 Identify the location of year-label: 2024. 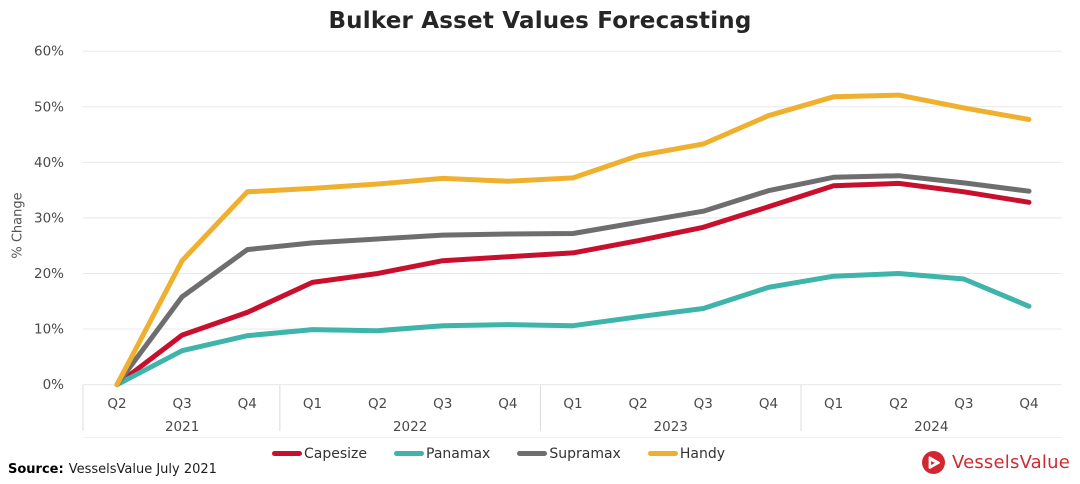
(931, 427).